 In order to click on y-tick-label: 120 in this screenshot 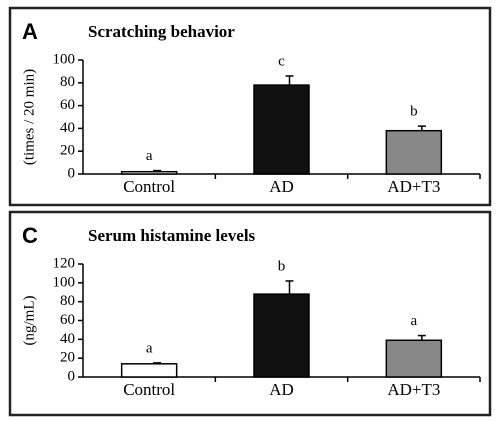, I will do `click(64, 263)`.